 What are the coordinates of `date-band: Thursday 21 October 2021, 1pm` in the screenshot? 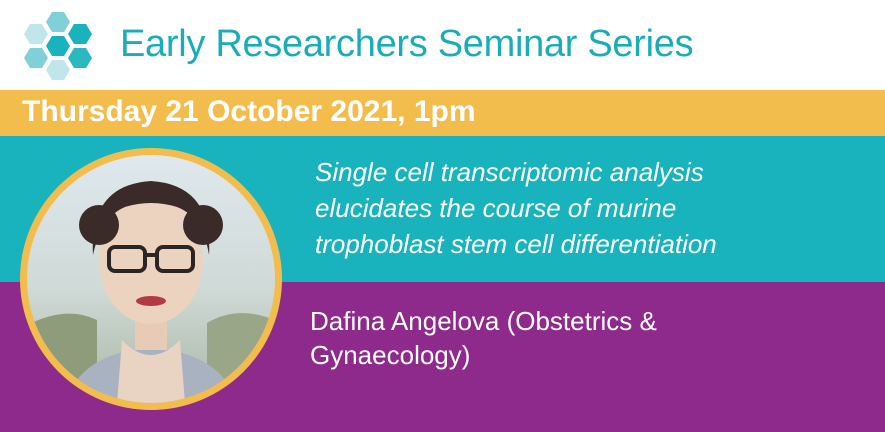 It's located at (442, 113).